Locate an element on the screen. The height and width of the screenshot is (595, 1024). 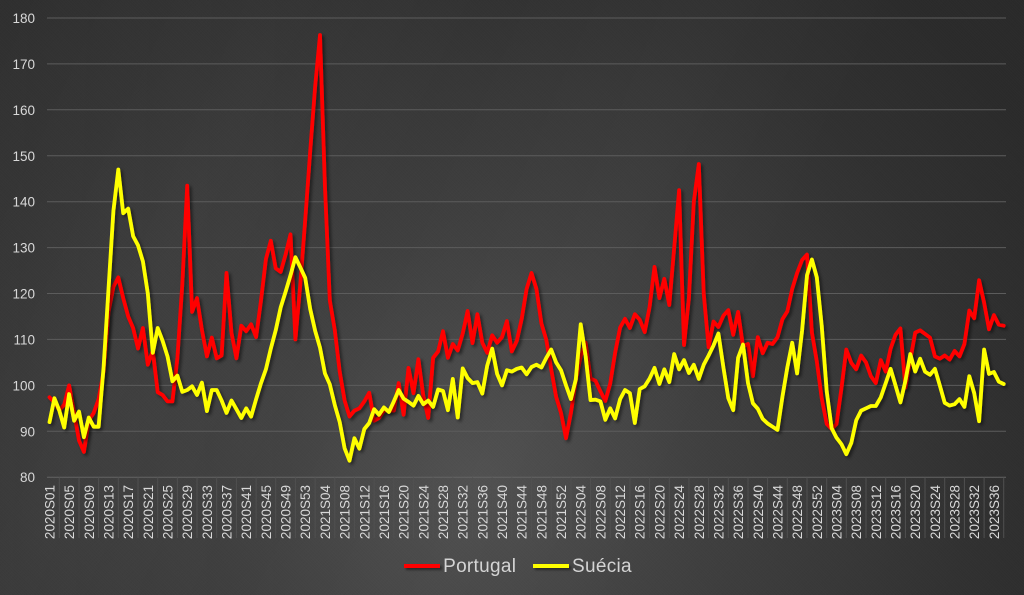
svg-text: 140 is located at coordinates (23, 202).